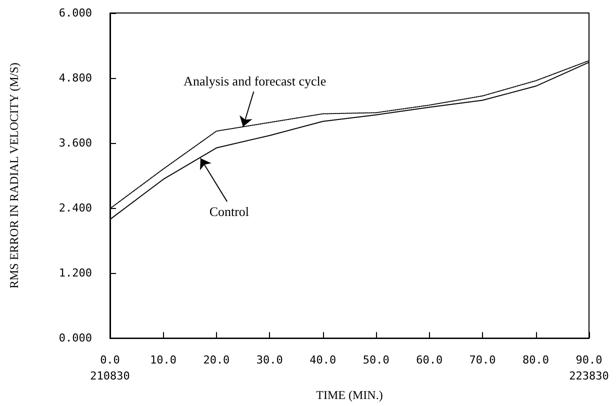 Image resolution: width=616 pixels, height=406 pixels. What do you see at coordinates (75, 13) in the screenshot?
I see `y-tick-label: 6.000` at bounding box center [75, 13].